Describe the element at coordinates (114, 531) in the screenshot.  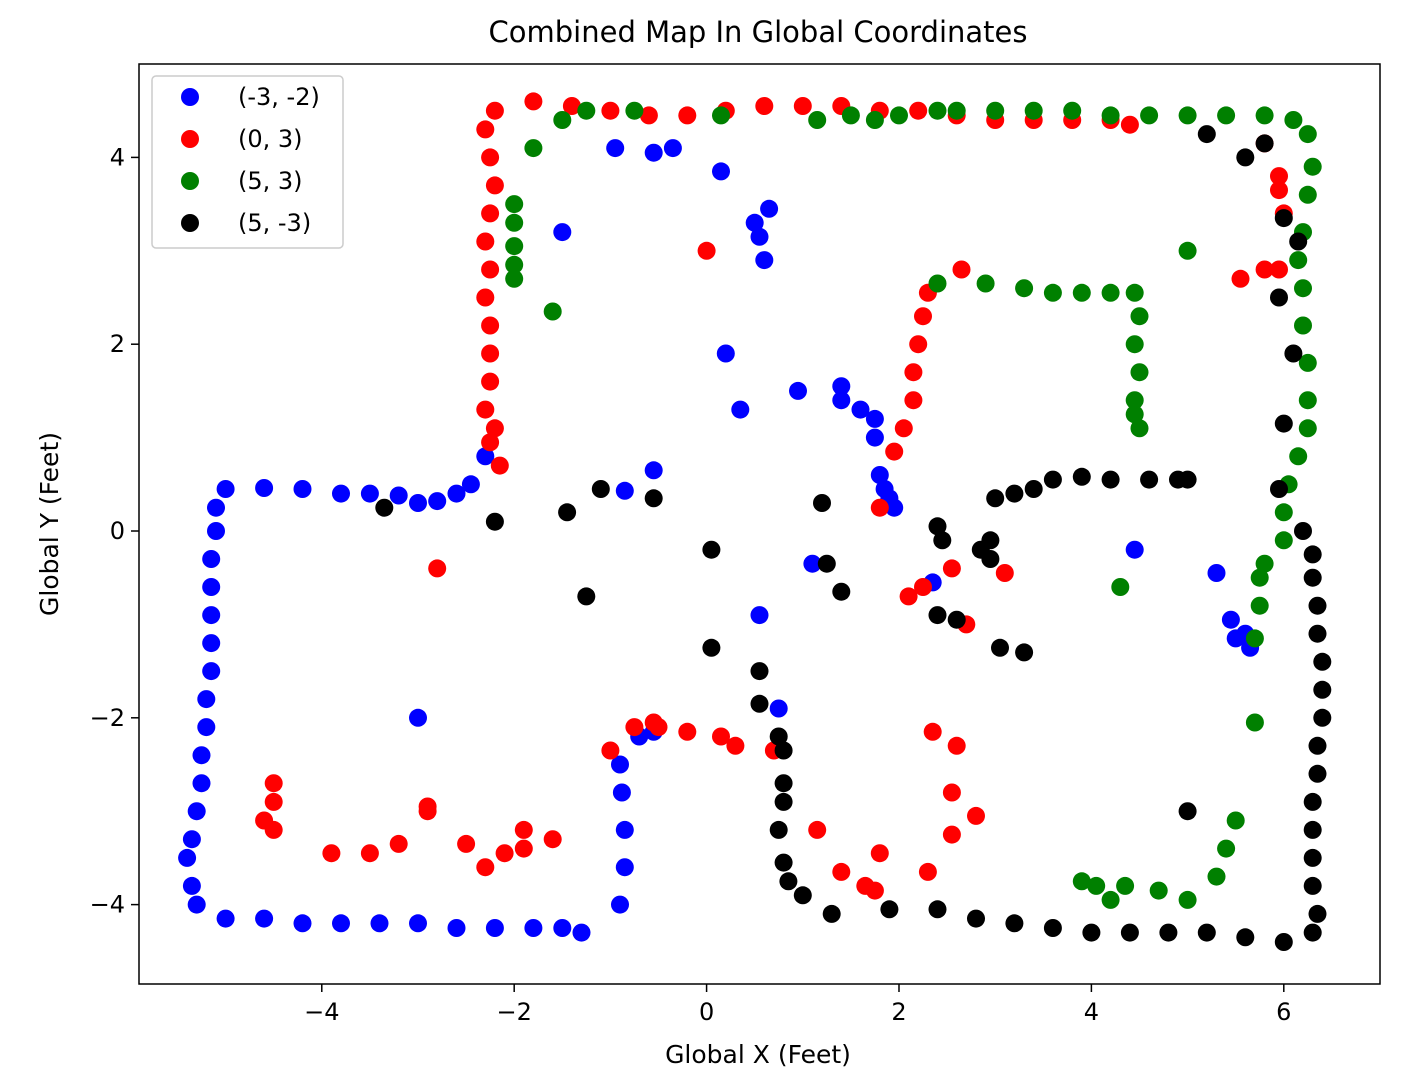
I see `y-axis: −4 −2 0 2 4` at that location.